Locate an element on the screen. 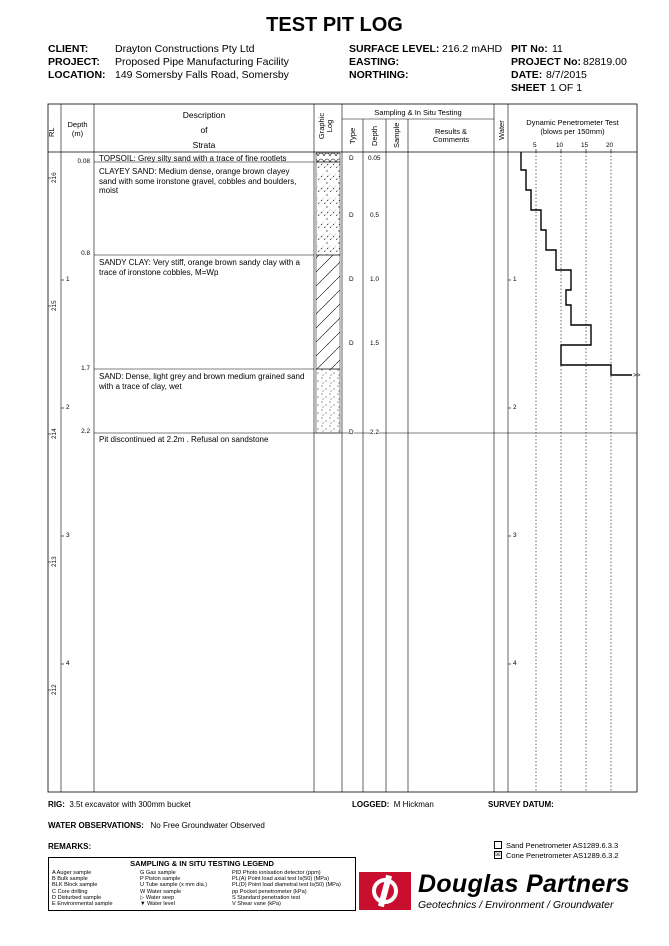 This screenshot has width=669, height=946. dcp-tick-label: 20 is located at coordinates (610, 145).